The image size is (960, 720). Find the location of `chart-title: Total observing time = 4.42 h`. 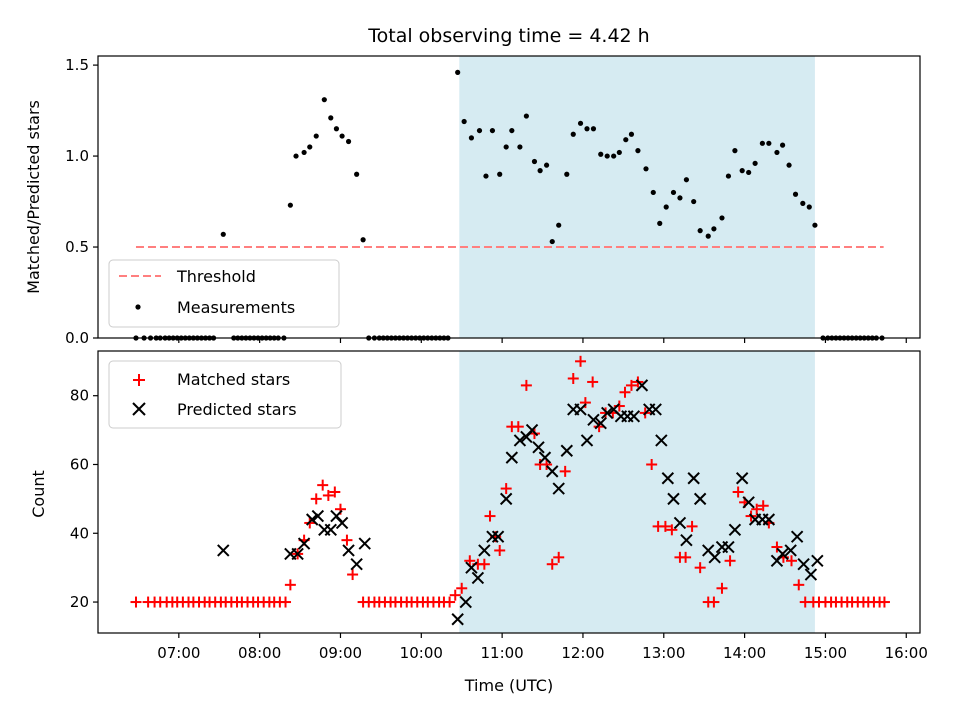

chart-title: Total observing time = 4.42 h is located at coordinates (508, 36).